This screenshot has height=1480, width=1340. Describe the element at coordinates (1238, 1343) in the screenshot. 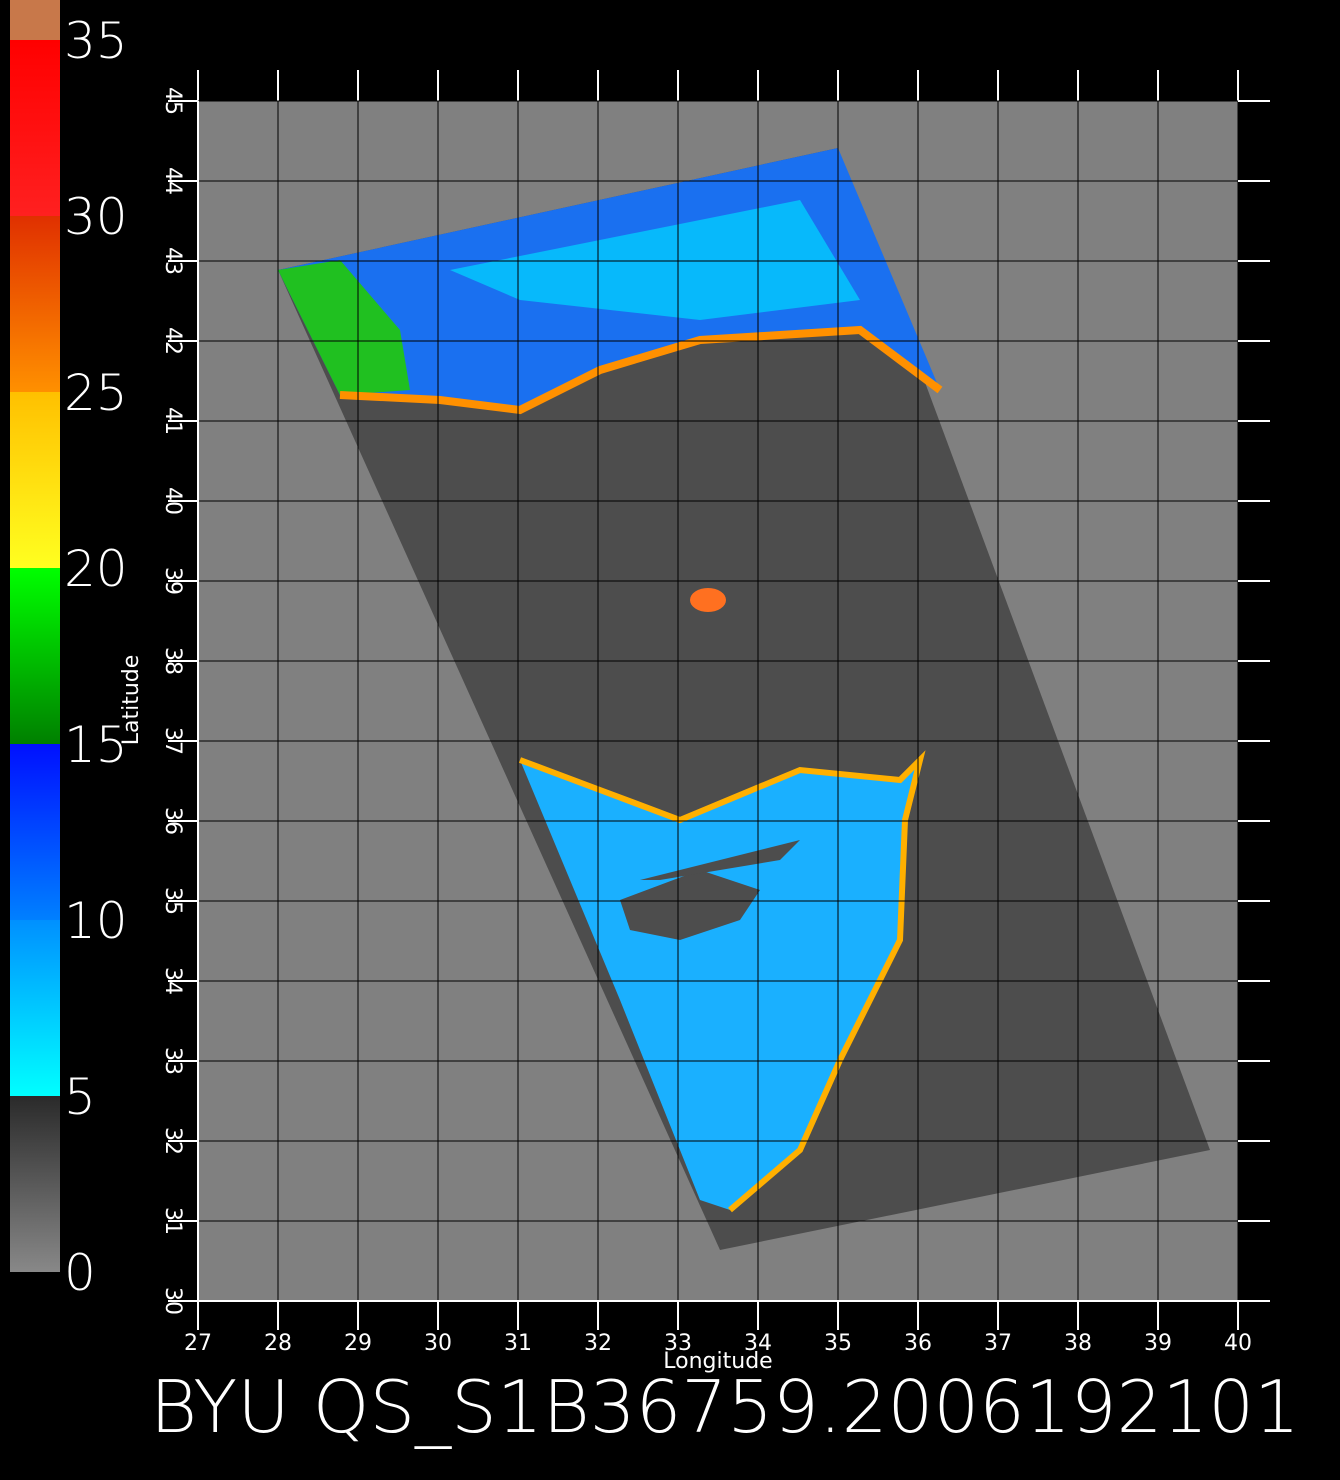

I see `x-tick-label: 40` at that location.